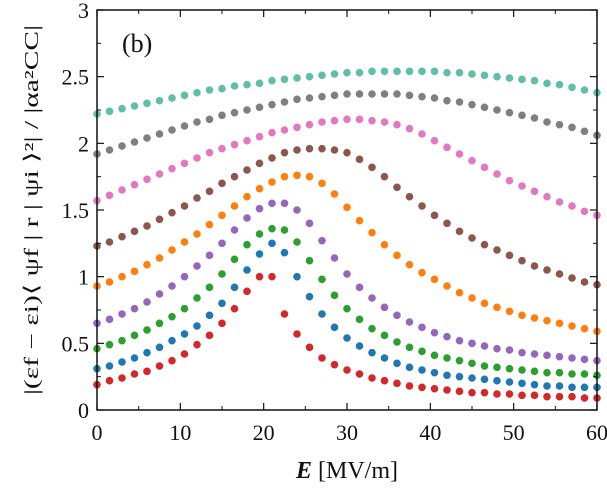 Image resolution: width=607 pixels, height=489 pixels. I want to click on y-axis-title: |(εf − εi)⟨ ψf | r | ψi ⟩²| / |αa²CC|, so click(32, 210).